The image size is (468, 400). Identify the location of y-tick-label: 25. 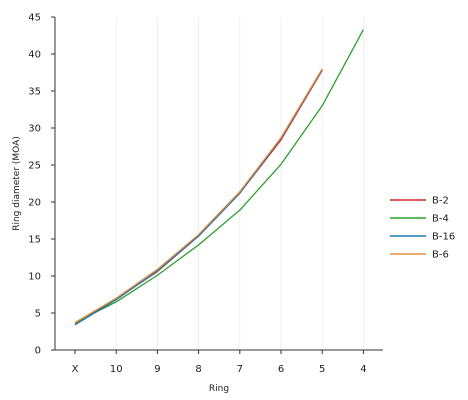
(34, 166).